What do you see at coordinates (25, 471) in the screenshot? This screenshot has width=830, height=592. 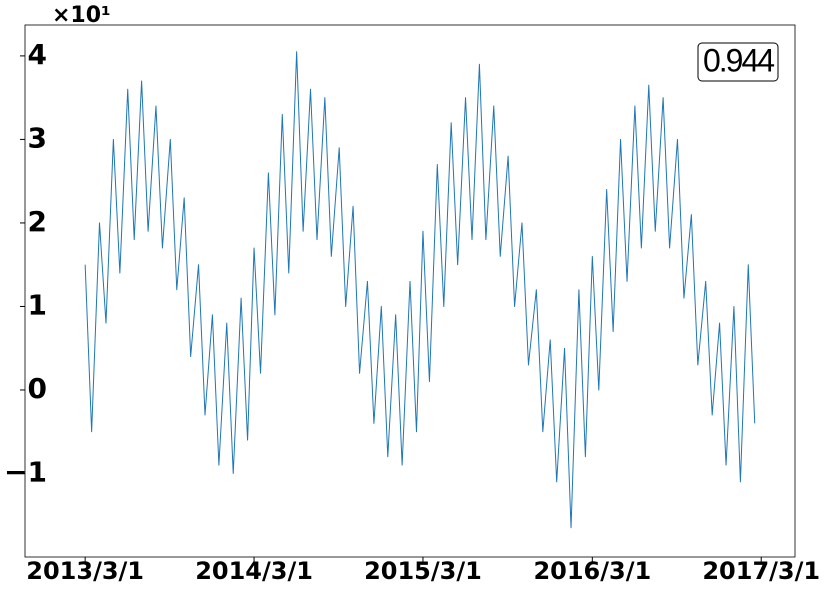 I see `y-tick-label: −1` at bounding box center [25, 471].